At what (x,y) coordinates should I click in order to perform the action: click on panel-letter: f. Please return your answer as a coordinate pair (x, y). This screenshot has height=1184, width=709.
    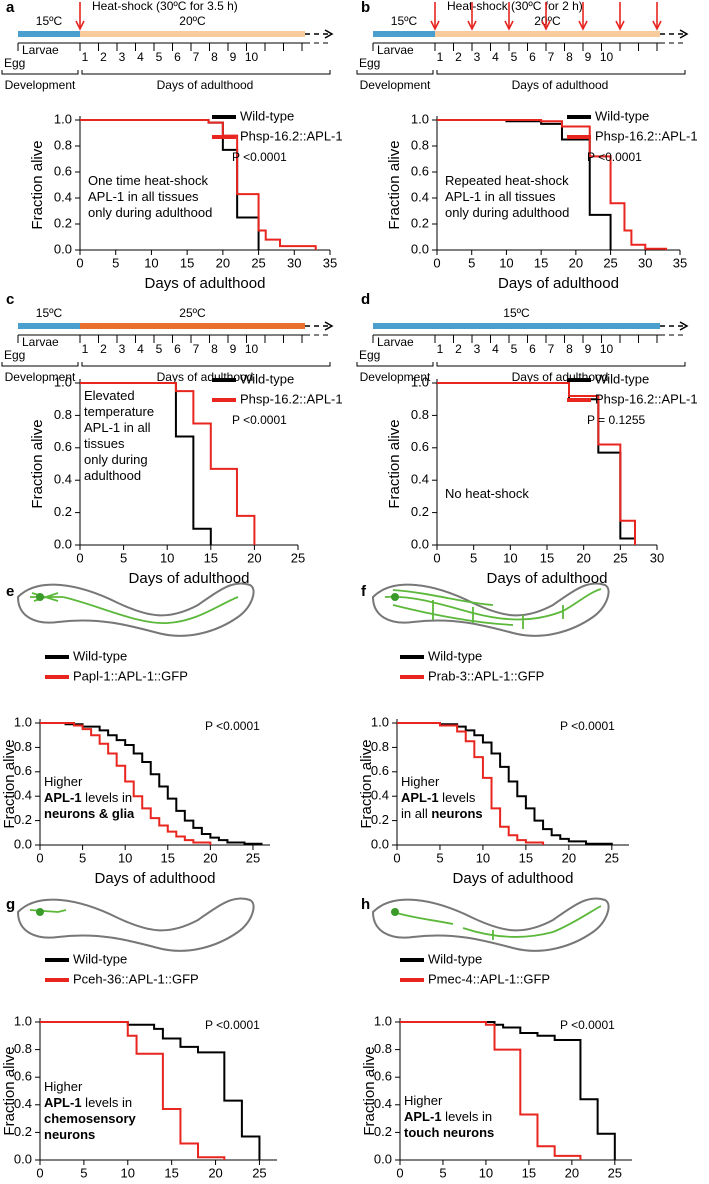
    Looking at the image, I should click on (364, 591).